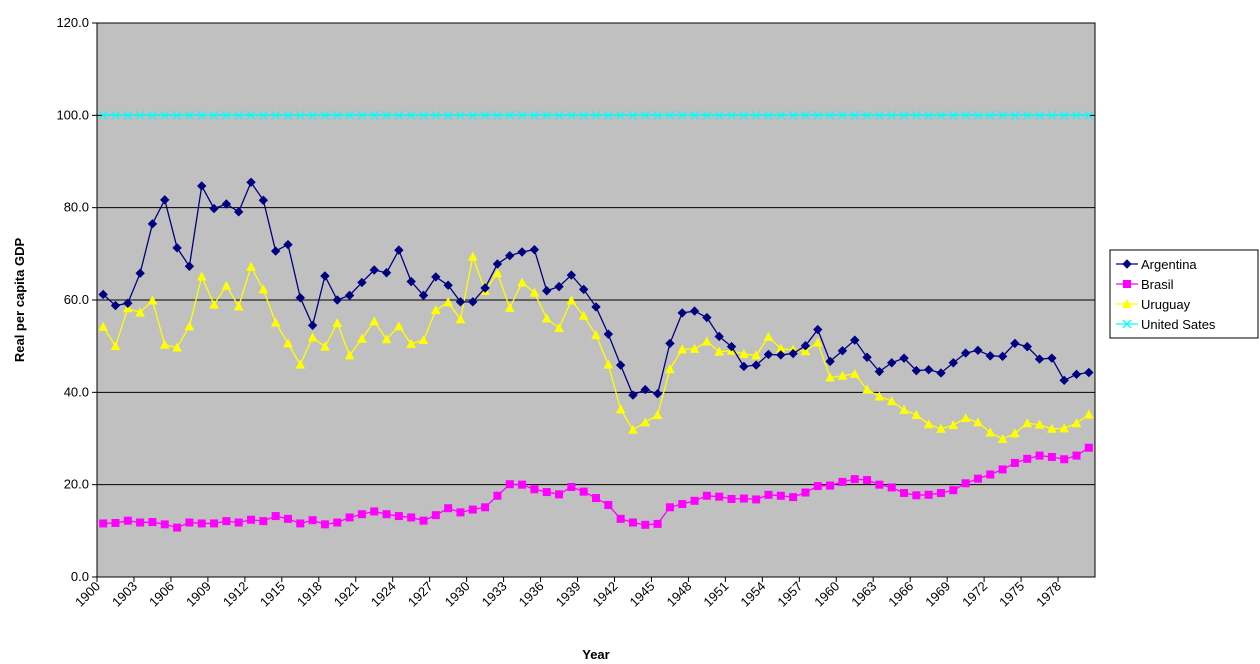  What do you see at coordinates (596, 115) in the screenshot?
I see `series` at bounding box center [596, 115].